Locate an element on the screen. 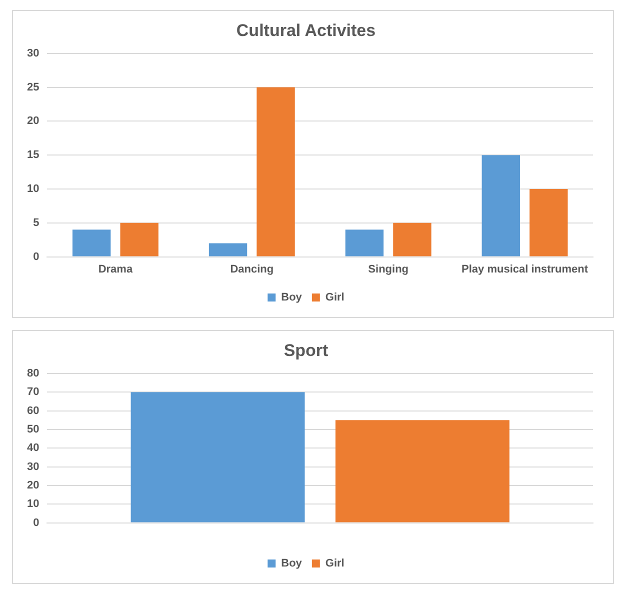 This screenshot has height=594, width=625. x-tick-label: Singing is located at coordinates (388, 269).